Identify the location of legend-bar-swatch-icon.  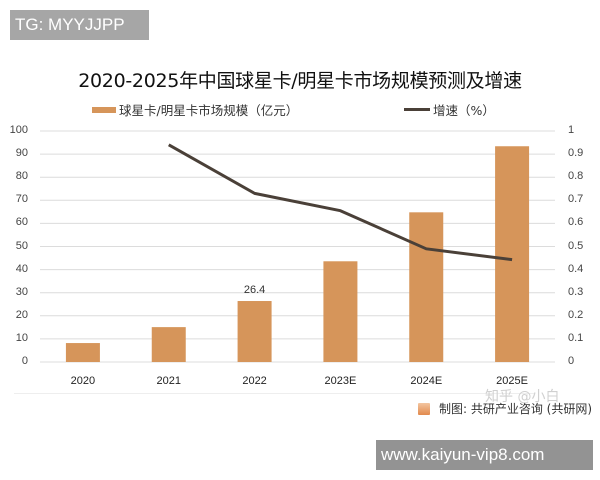
(104, 109).